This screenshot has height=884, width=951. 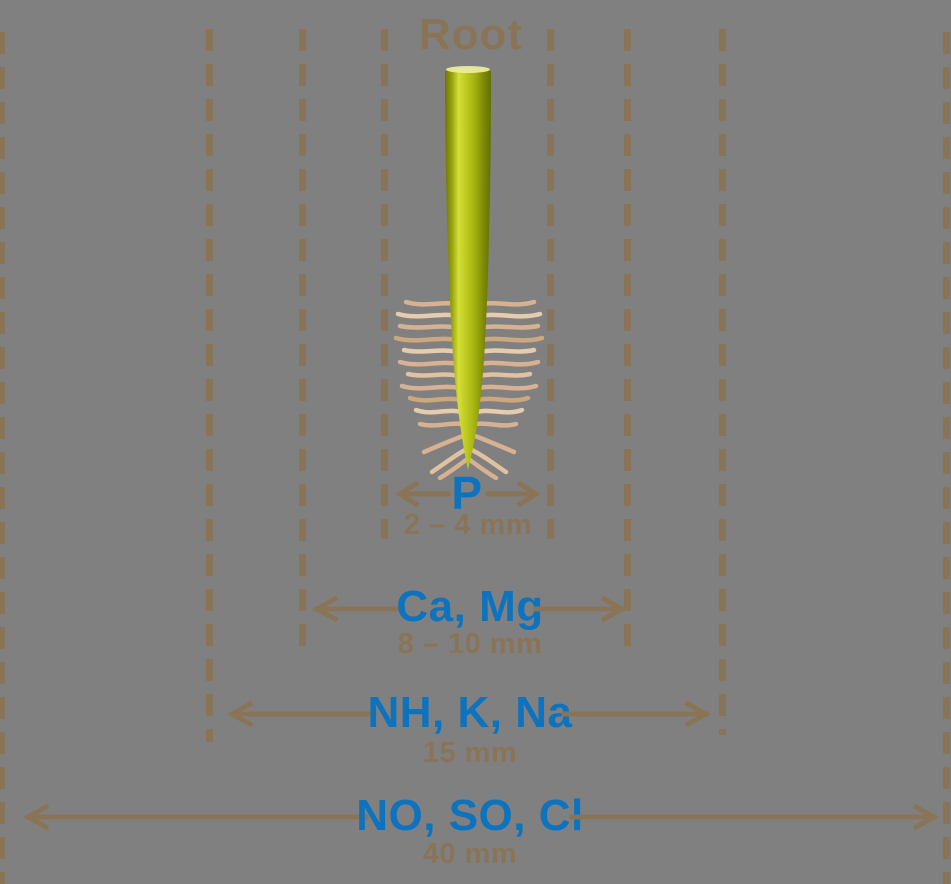 I want to click on dashed-line-outer-right, so click(x=946, y=458).